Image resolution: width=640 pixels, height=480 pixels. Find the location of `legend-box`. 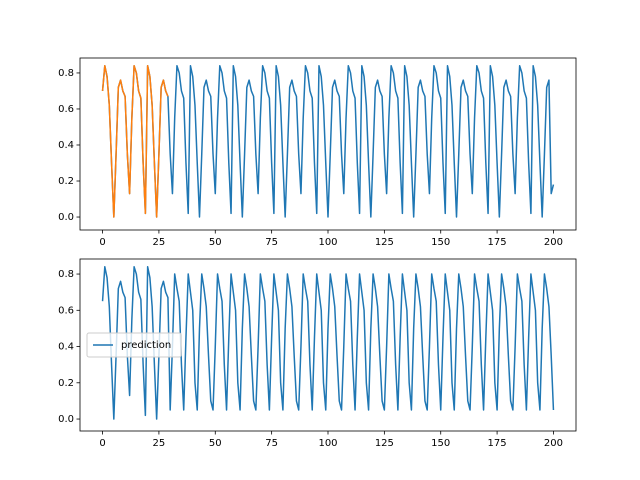

legend-box is located at coordinates (134, 345).